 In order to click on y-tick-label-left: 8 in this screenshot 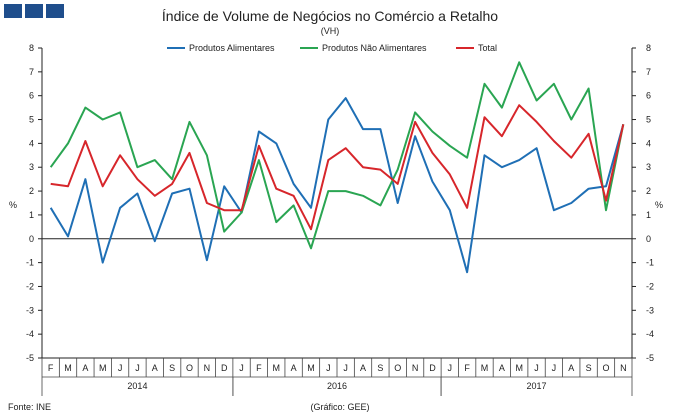, I will do `click(31, 48)`.